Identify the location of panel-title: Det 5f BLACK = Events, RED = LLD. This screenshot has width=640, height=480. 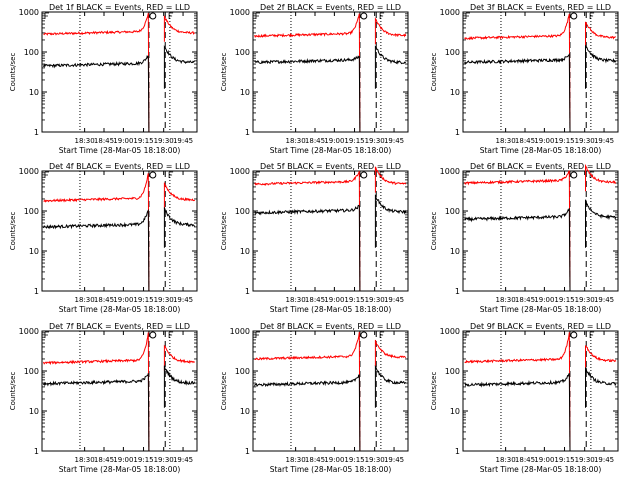
(330, 166).